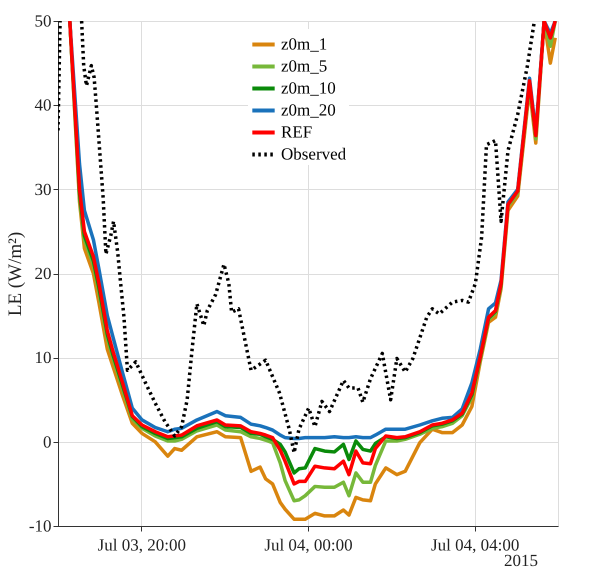  What do you see at coordinates (308, 88) in the screenshot?
I see `legend-label: z0m_10` at bounding box center [308, 88].